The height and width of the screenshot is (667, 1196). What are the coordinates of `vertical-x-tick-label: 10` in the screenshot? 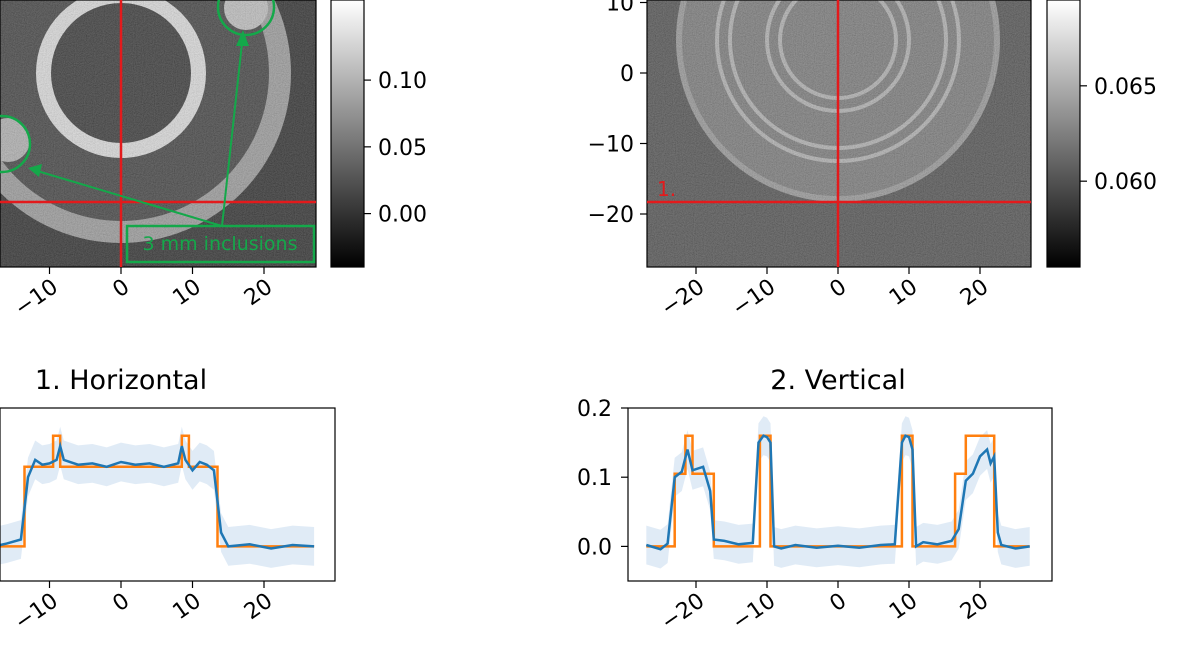 It's located at (903, 607).